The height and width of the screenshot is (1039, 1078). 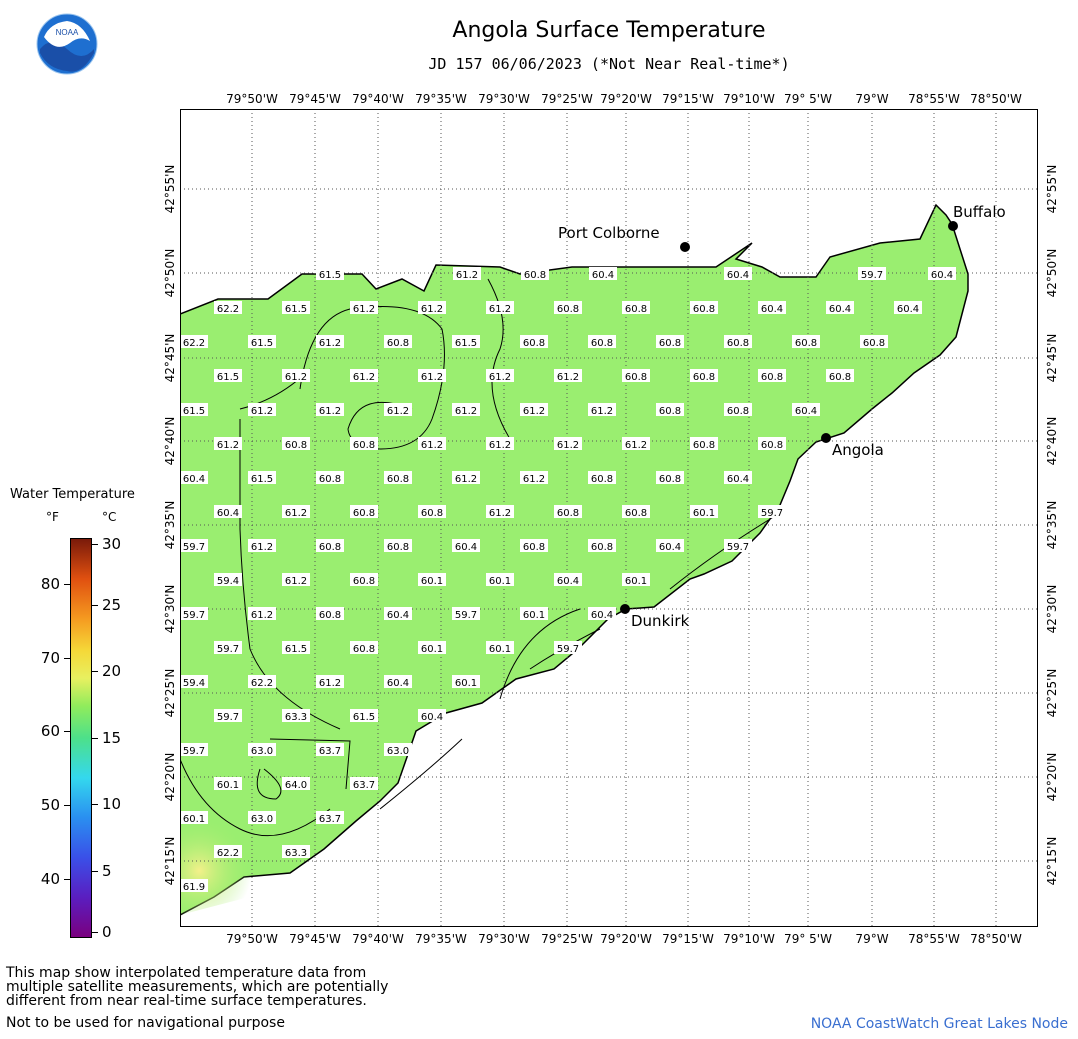 I want to click on legend-unit-f: °F, so click(x=52, y=517).